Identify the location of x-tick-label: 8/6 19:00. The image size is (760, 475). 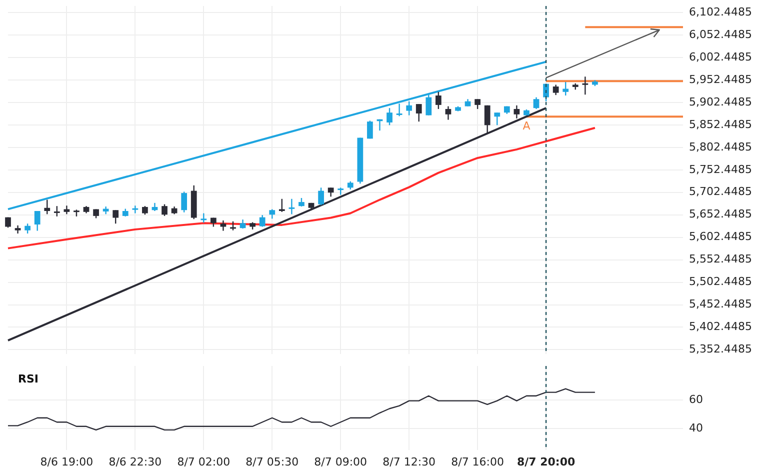
(67, 461).